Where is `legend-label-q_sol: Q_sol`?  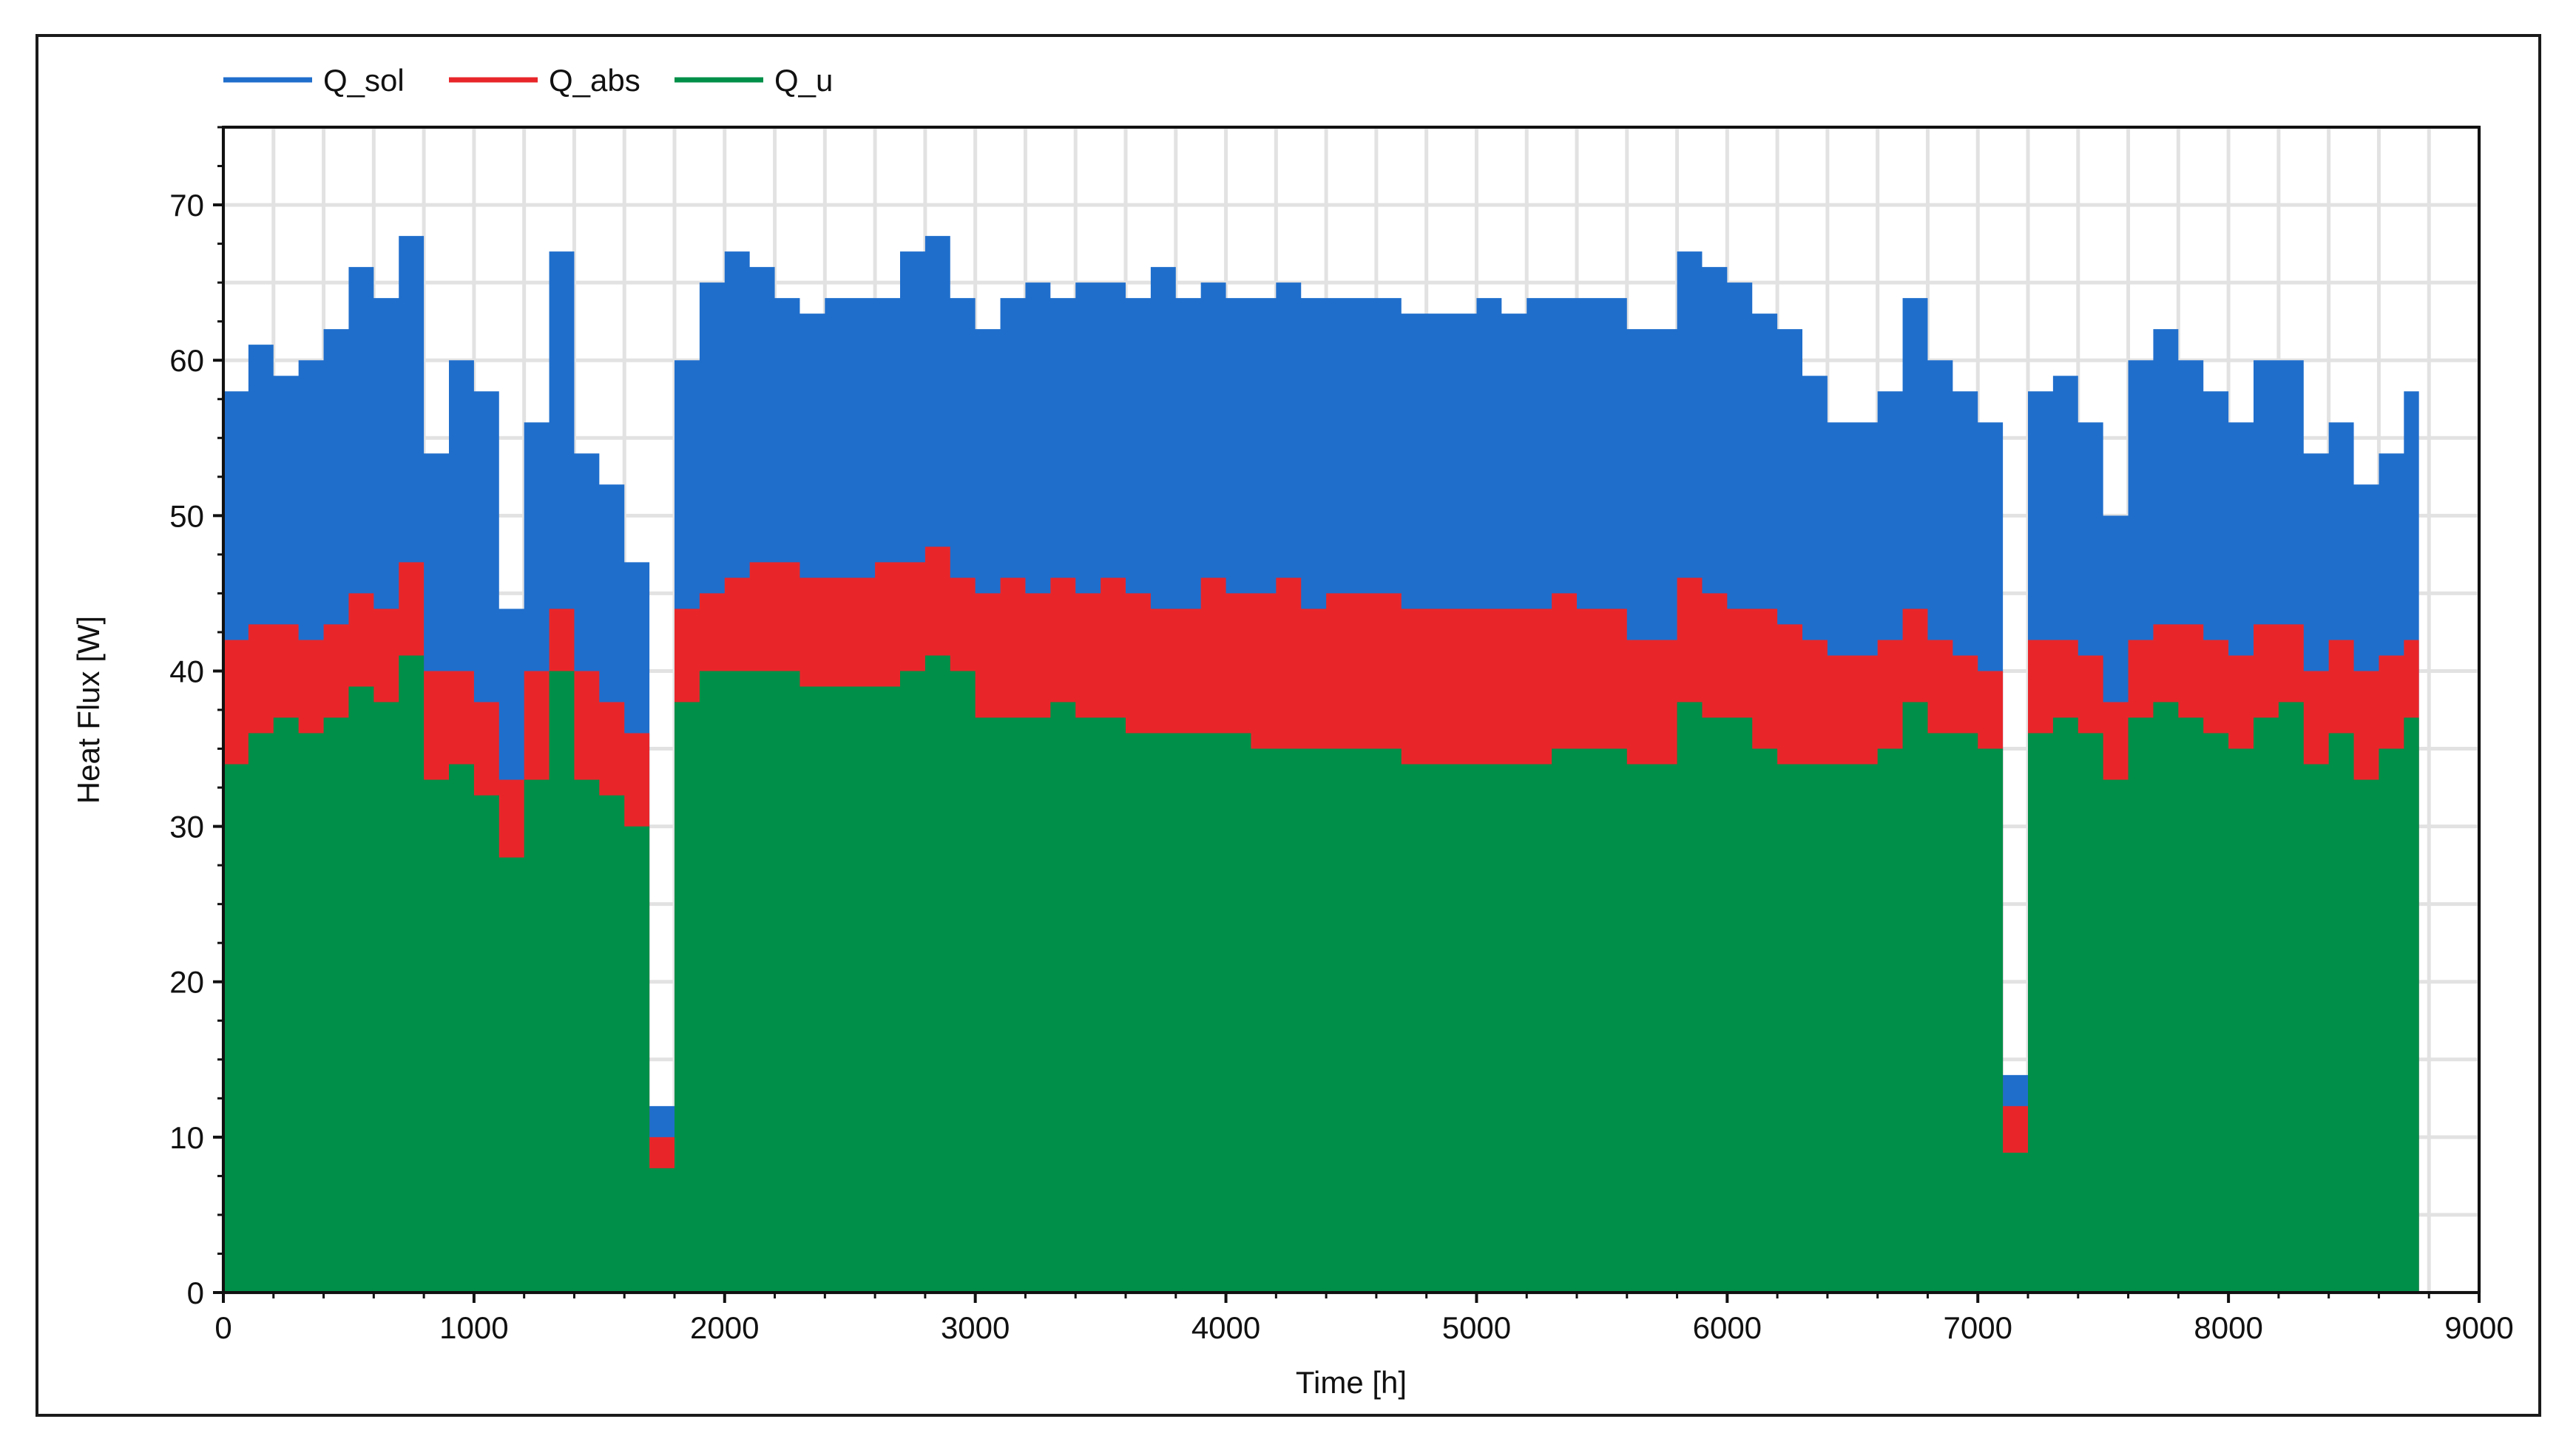 legend-label-q_sol: Q_sol is located at coordinates (364, 80).